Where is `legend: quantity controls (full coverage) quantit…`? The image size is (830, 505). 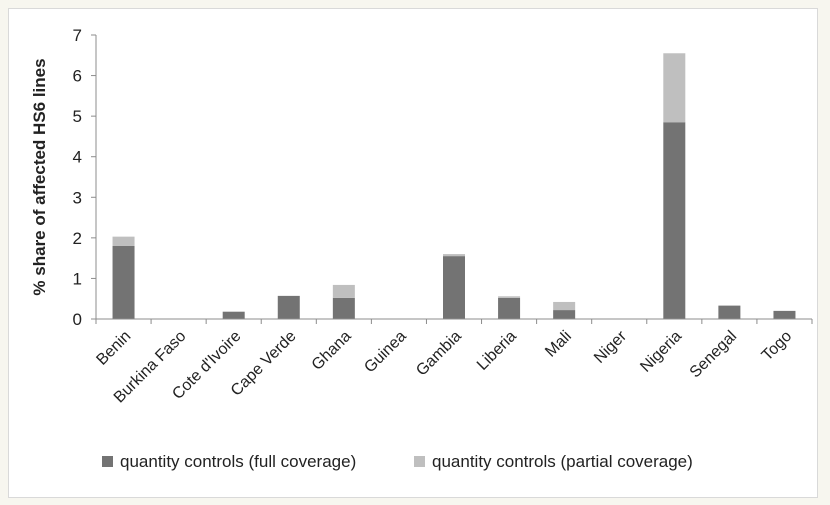 legend: quantity controls (full coverage) quantit… is located at coordinates (397, 461).